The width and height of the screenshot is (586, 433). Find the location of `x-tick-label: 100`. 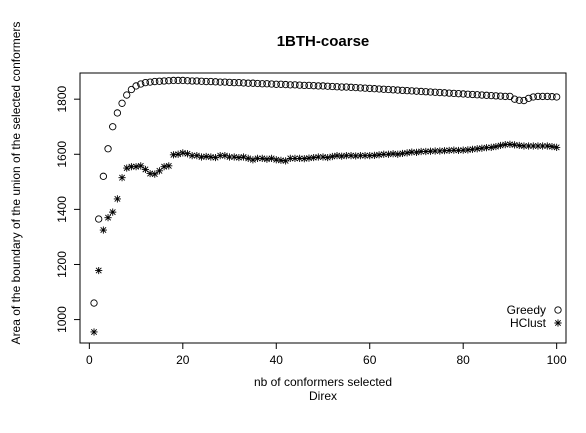

x-tick-label: 100 is located at coordinates (557, 360).